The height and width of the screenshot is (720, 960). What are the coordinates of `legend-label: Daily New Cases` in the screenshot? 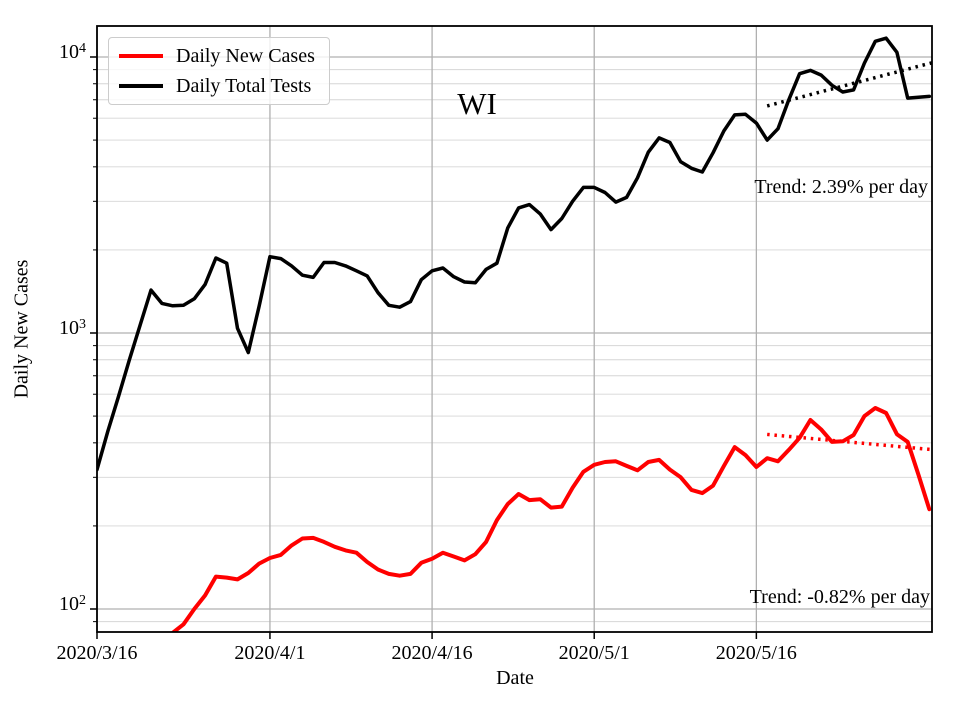 It's located at (245, 55).